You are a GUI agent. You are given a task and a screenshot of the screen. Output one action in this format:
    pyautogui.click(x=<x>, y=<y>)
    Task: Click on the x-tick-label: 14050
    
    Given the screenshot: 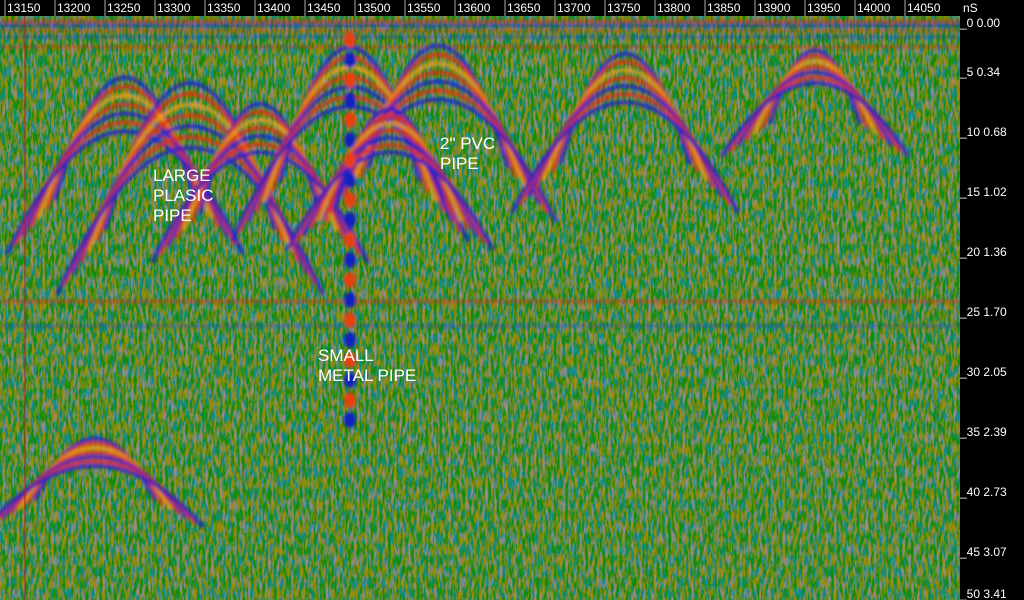 What is the action you would take?
    pyautogui.click(x=924, y=8)
    